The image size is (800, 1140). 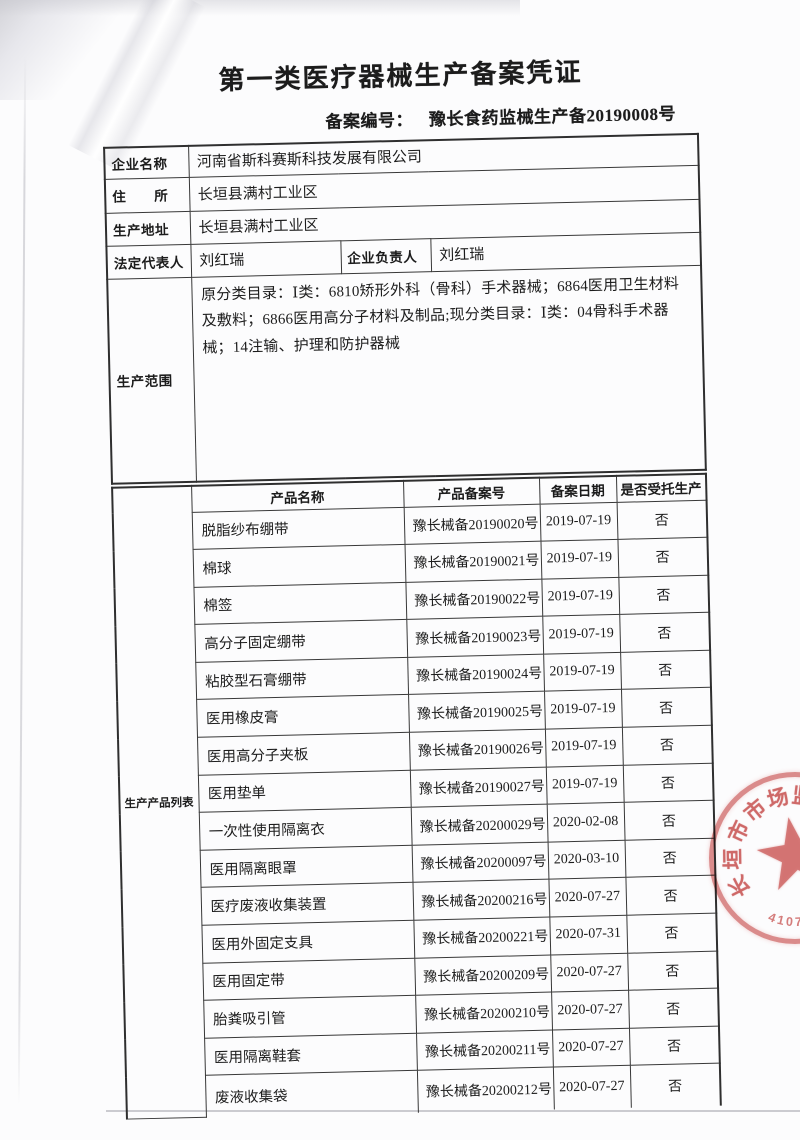 What do you see at coordinates (453, 1111) in the screenshot?
I see `paper-fold-line` at bounding box center [453, 1111].